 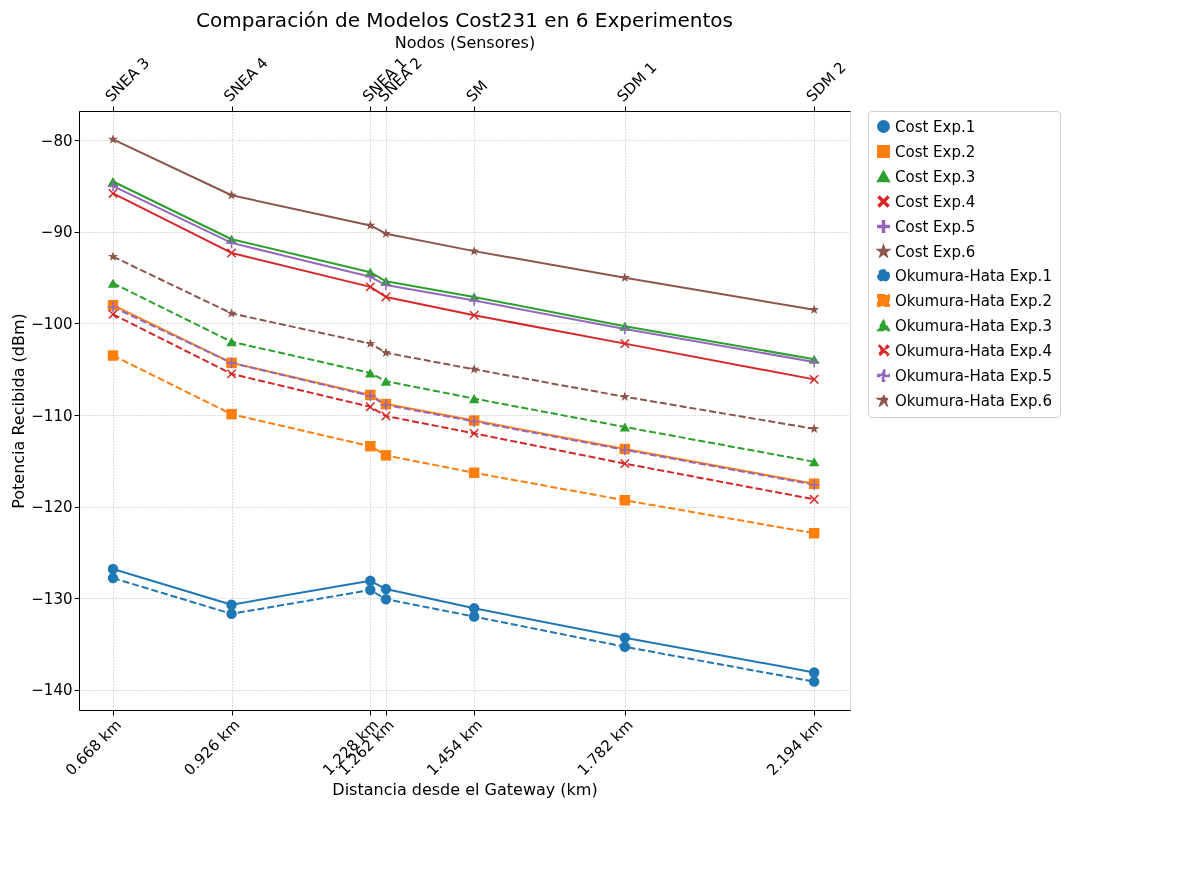 I want to click on legend-label: Cost Exp.4, so click(x=935, y=201).